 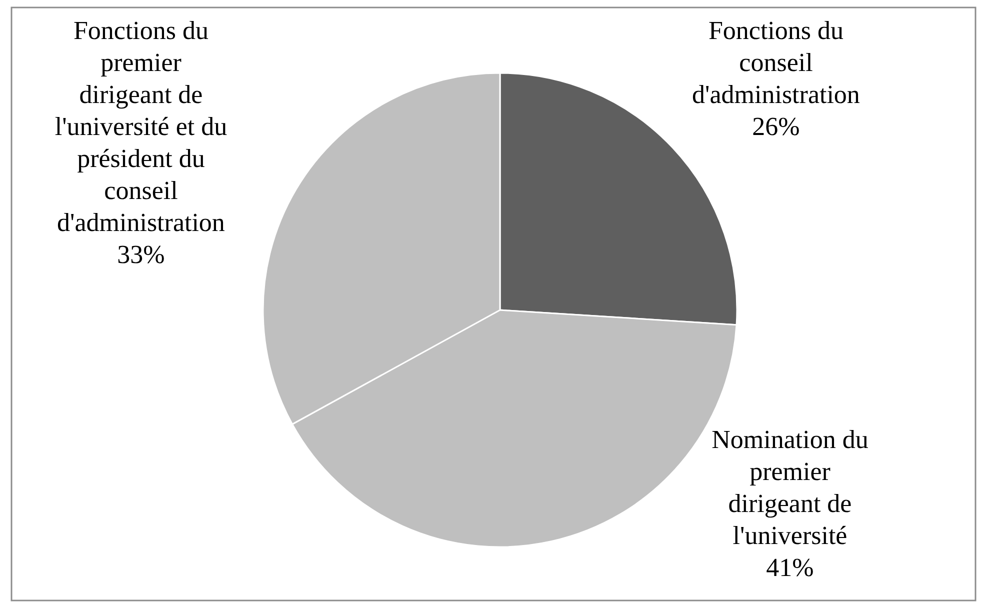 I want to click on data-label: 26%, so click(x=776, y=126).